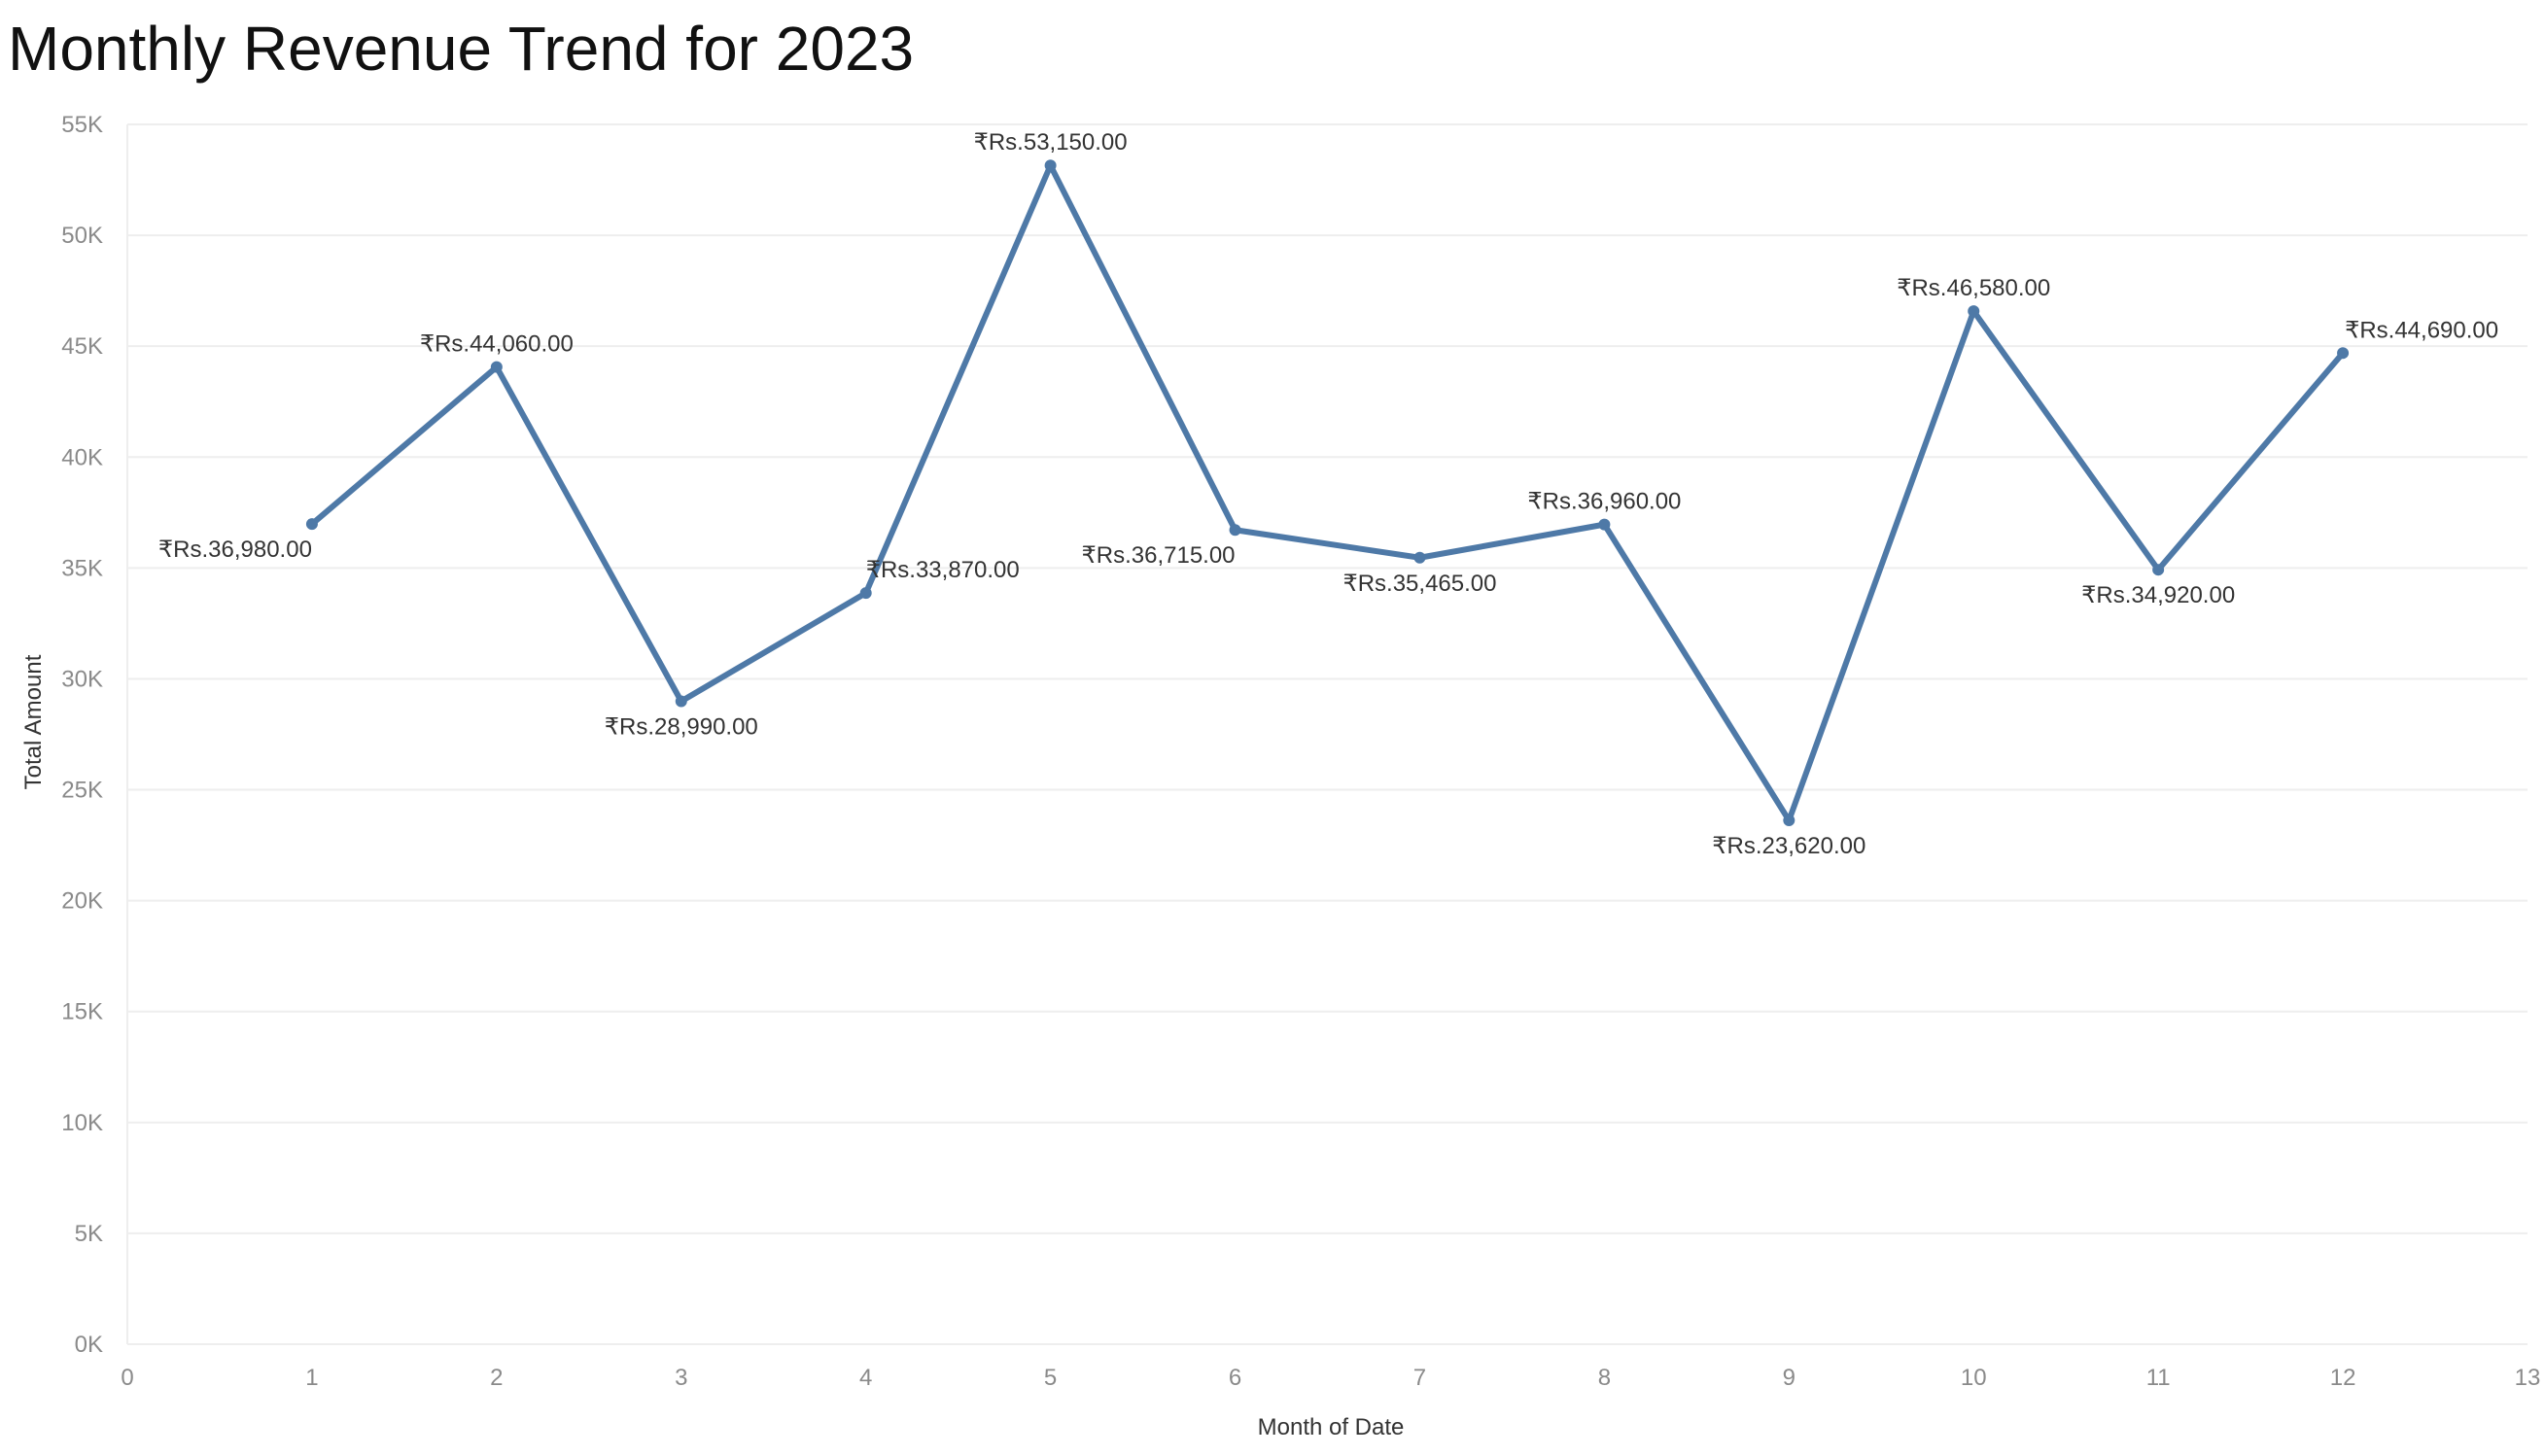 This screenshot has height=1456, width=2545. What do you see at coordinates (1050, 1378) in the screenshot?
I see `x-tick-label: 5` at bounding box center [1050, 1378].